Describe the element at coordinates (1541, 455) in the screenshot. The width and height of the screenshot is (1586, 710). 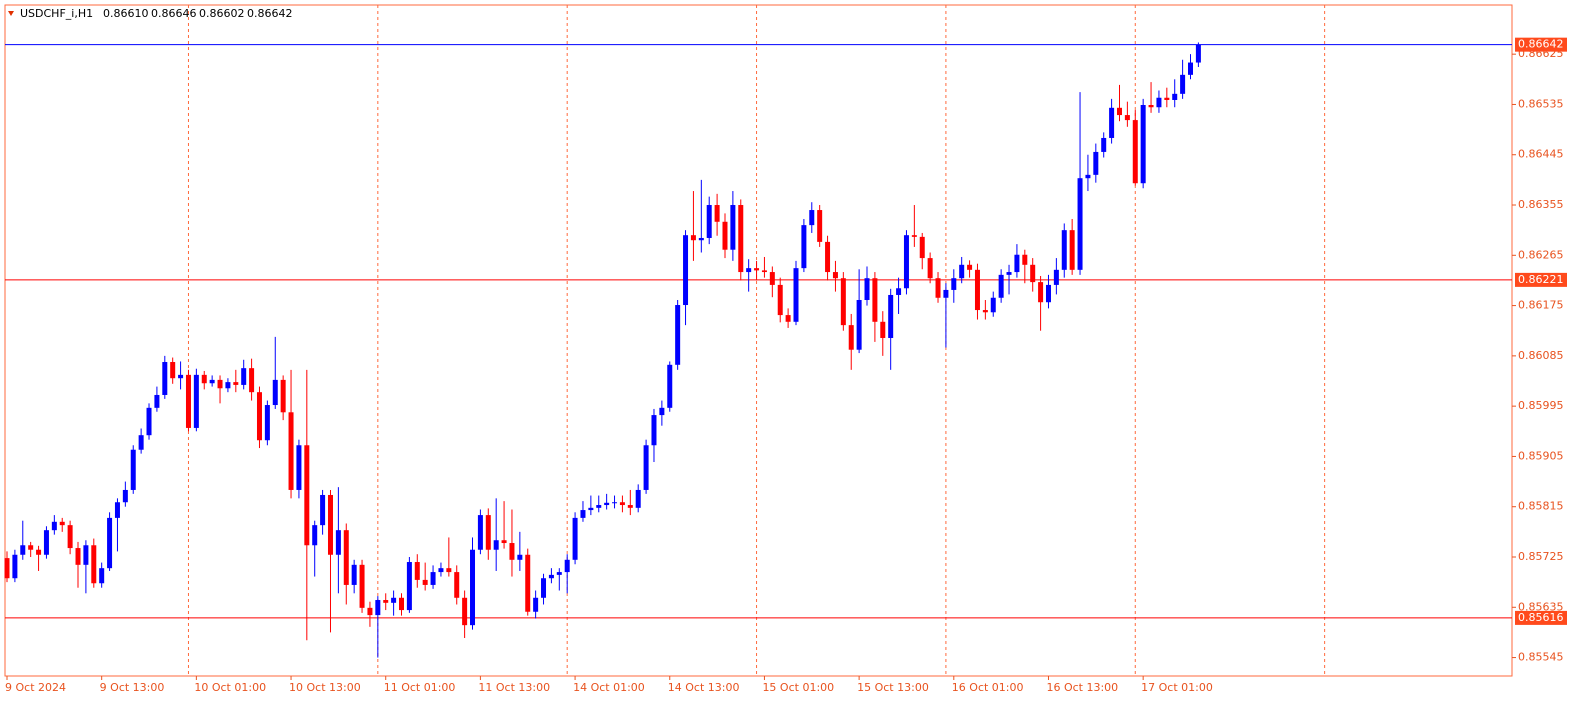
I see `y-tick-label: 0.85905` at that location.